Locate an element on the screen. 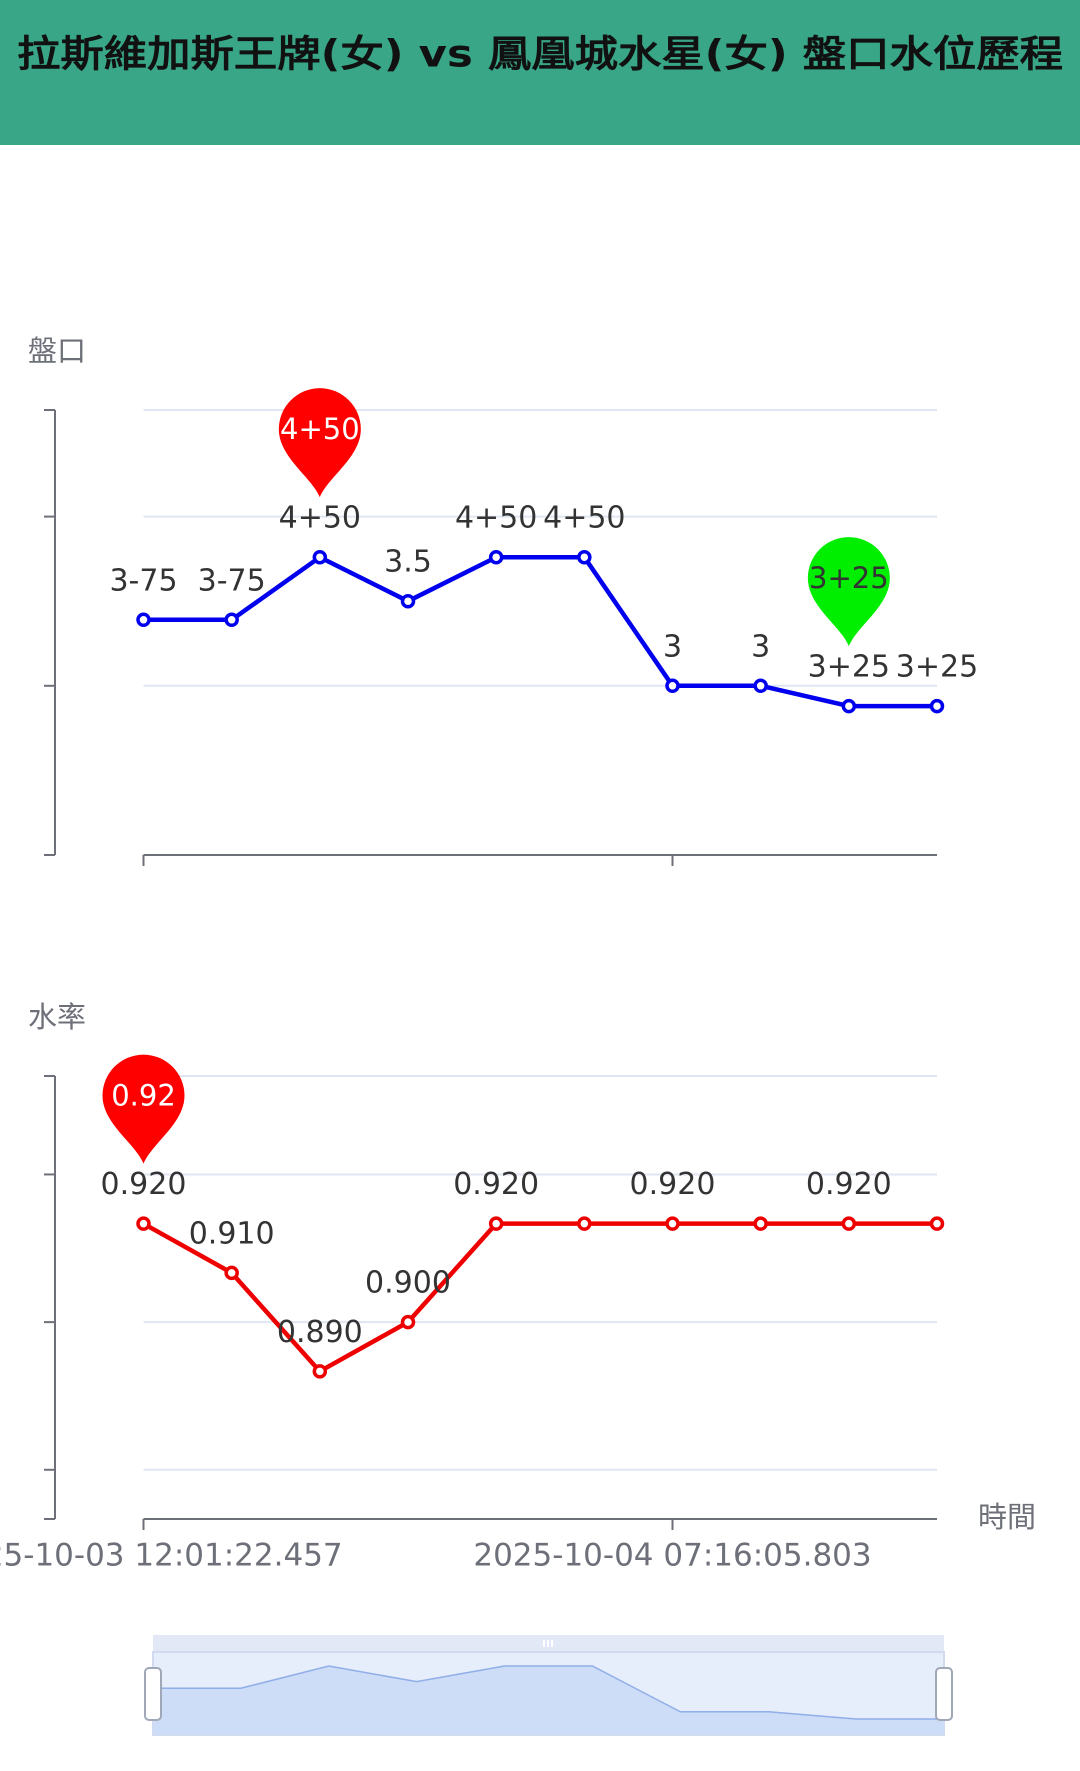 This screenshot has width=1080, height=1771. y-axis-name: 水率 is located at coordinates (57, 1017).